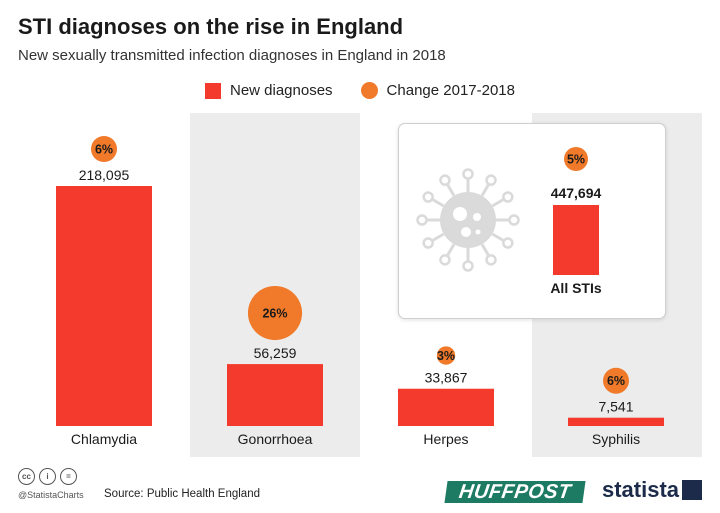  What do you see at coordinates (51, 495) in the screenshot?
I see `statista-handle: @StatistaCharts` at bounding box center [51, 495].